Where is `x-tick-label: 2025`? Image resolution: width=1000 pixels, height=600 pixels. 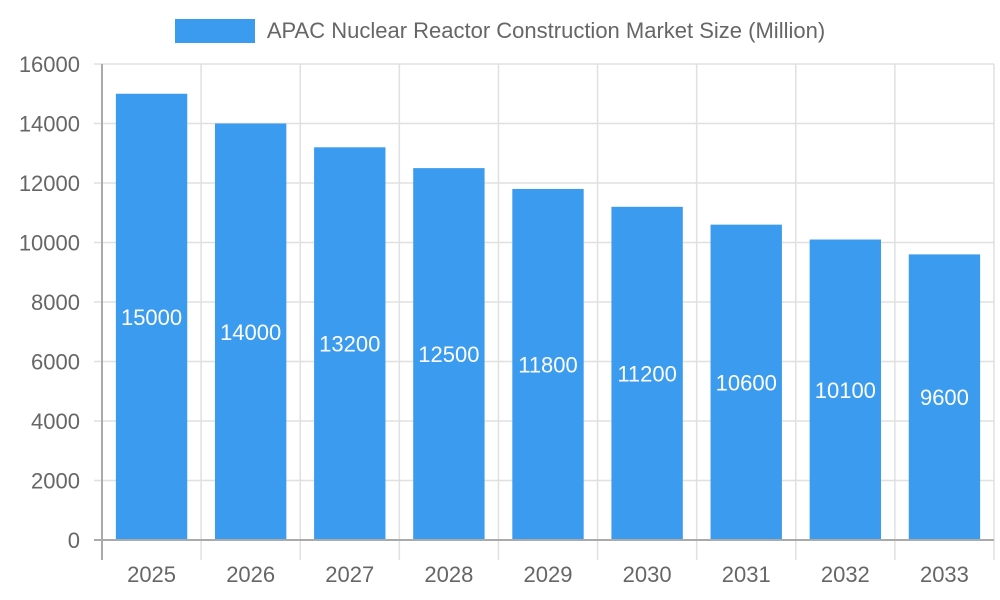 x-tick-label: 2025 is located at coordinates (151, 574).